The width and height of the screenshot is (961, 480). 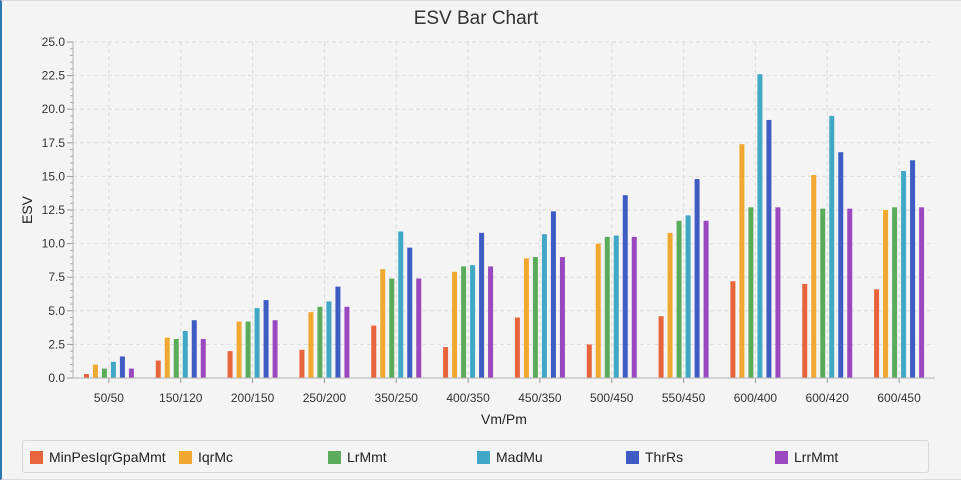 What do you see at coordinates (54, 76) in the screenshot?
I see `y-tick-label: 22.5` at bounding box center [54, 76].